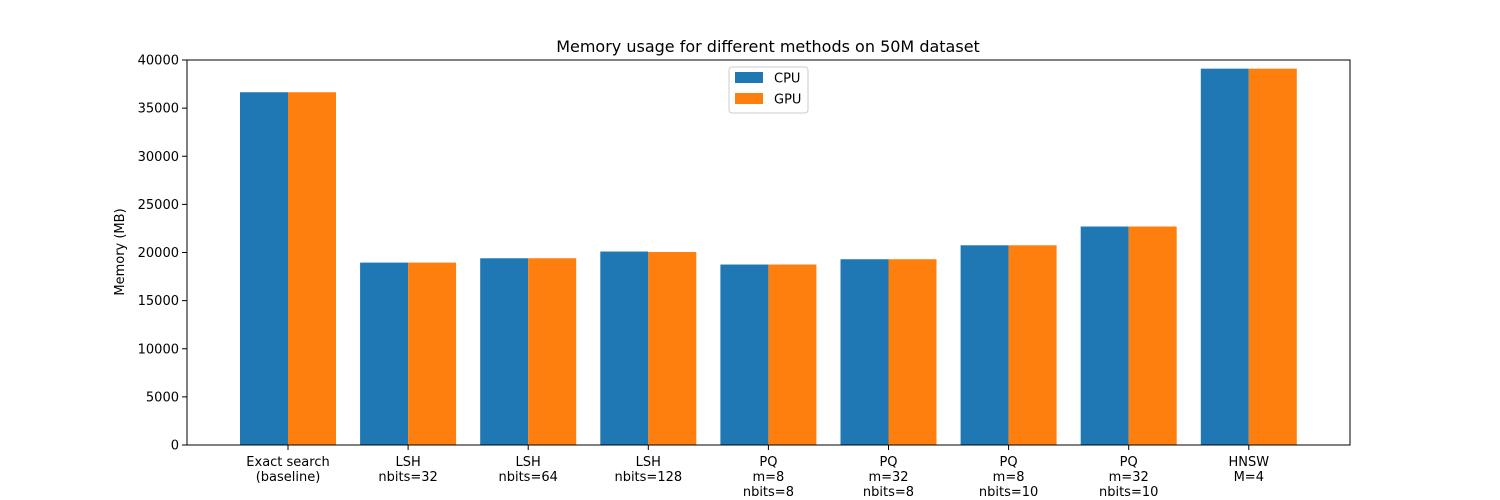  I want to click on y-tick-label-5: 25000, so click(158, 205).